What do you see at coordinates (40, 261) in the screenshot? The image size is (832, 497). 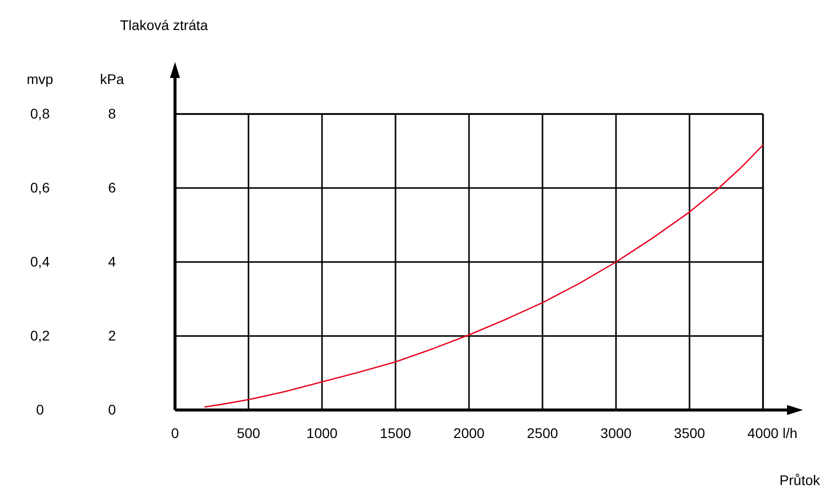 I see `y2-tick-label: 0,4` at bounding box center [40, 261].